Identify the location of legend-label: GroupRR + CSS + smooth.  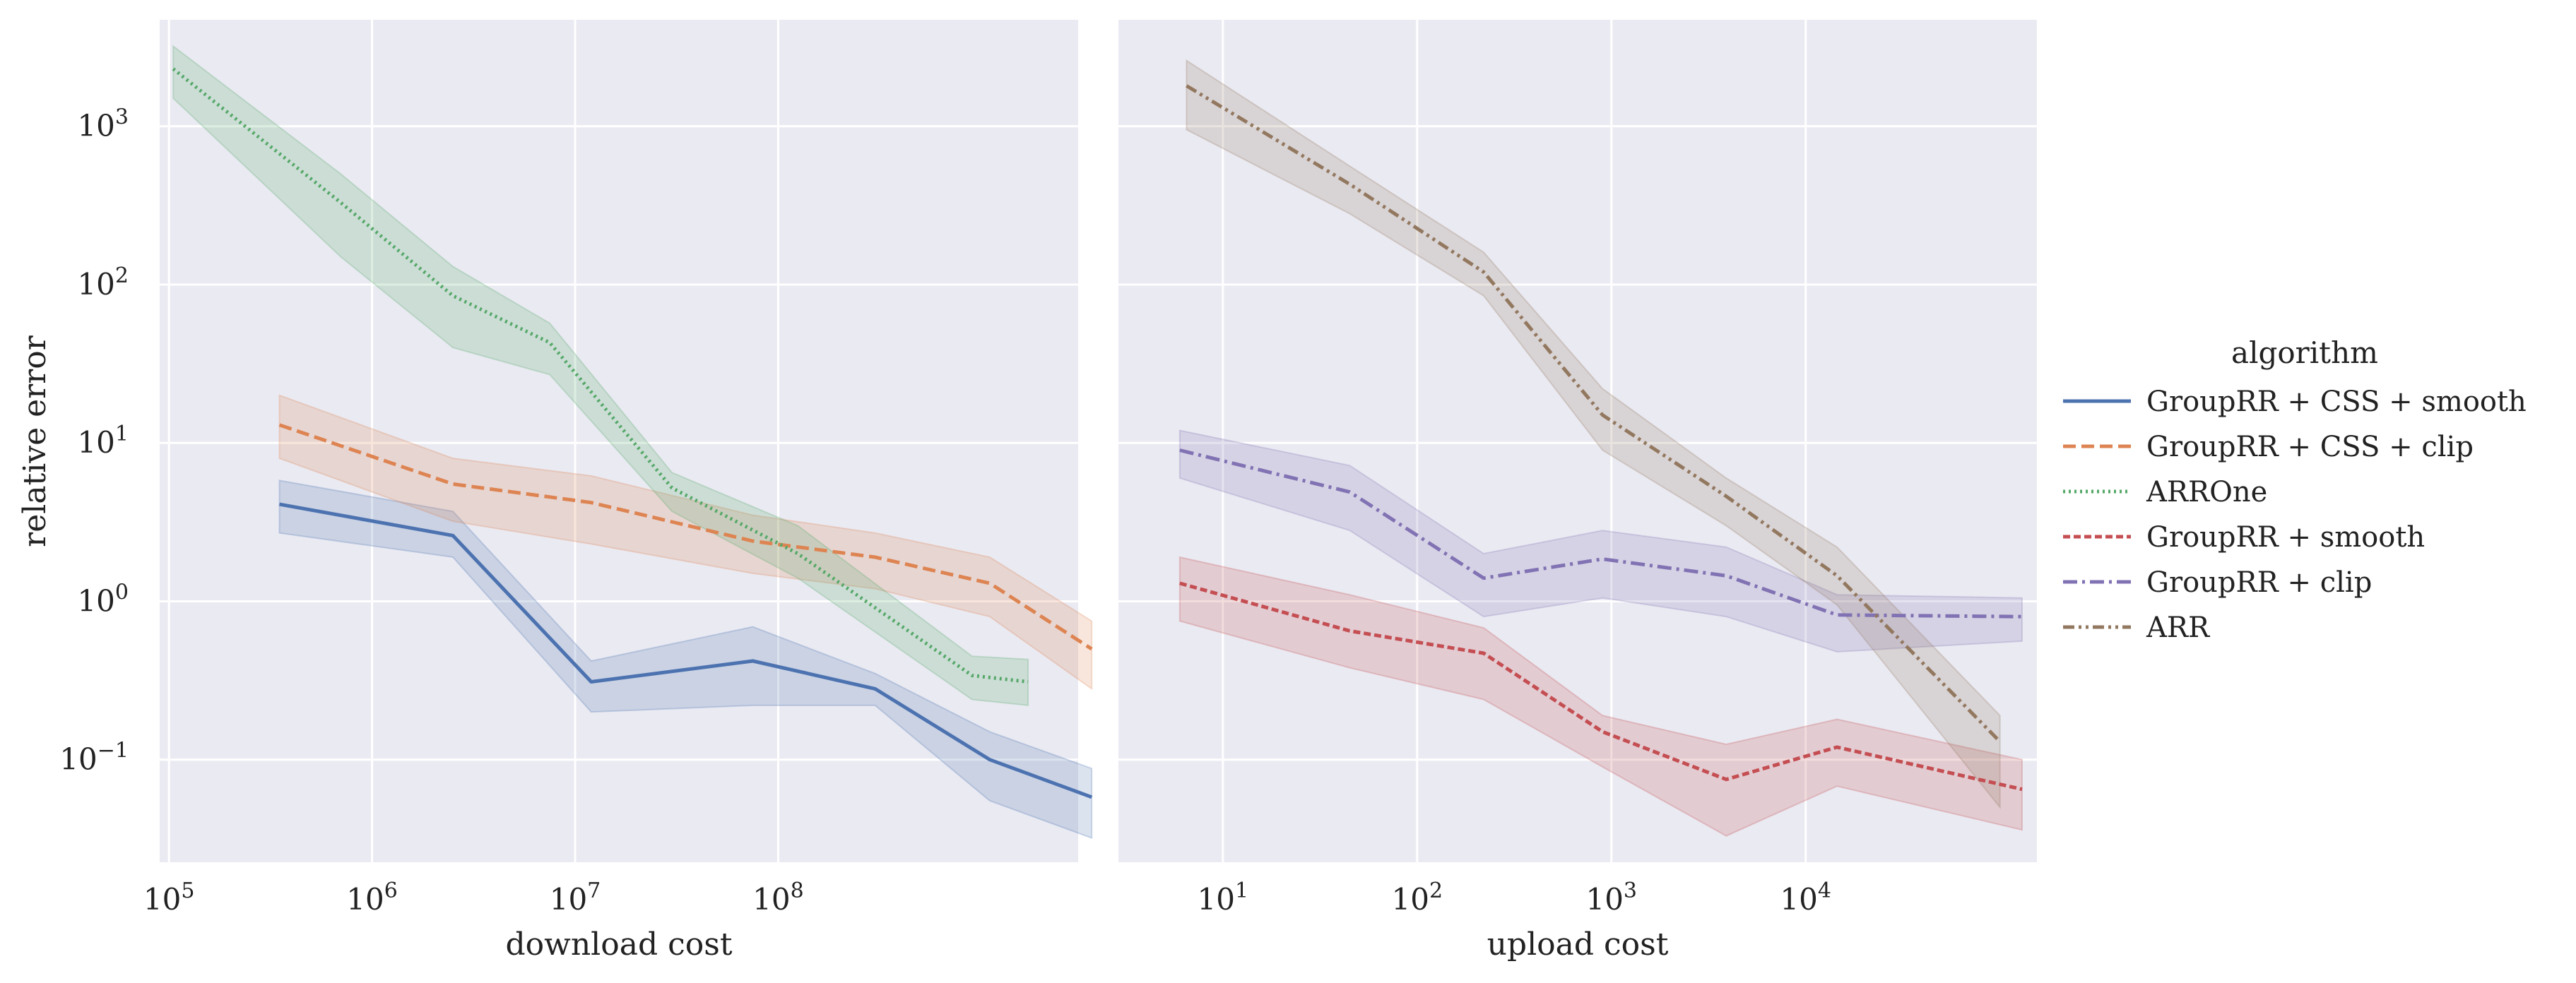
(2336, 402).